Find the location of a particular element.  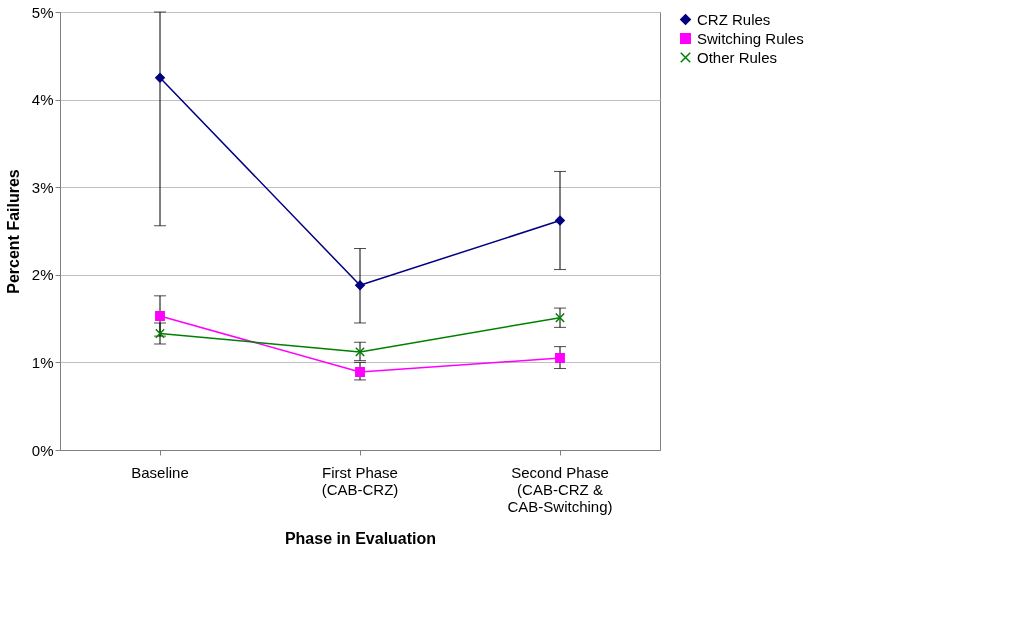

legend-label: Other Rules is located at coordinates (737, 57).